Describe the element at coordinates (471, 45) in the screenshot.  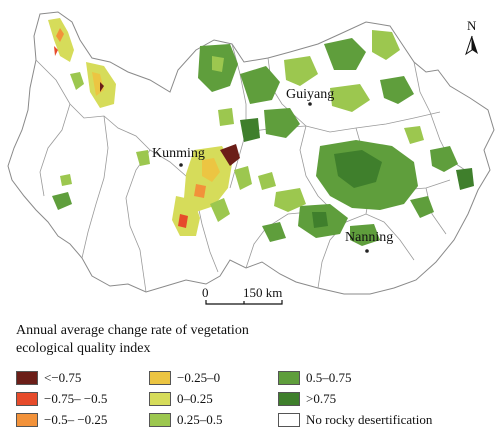
I see `north-arrow-icon` at that location.